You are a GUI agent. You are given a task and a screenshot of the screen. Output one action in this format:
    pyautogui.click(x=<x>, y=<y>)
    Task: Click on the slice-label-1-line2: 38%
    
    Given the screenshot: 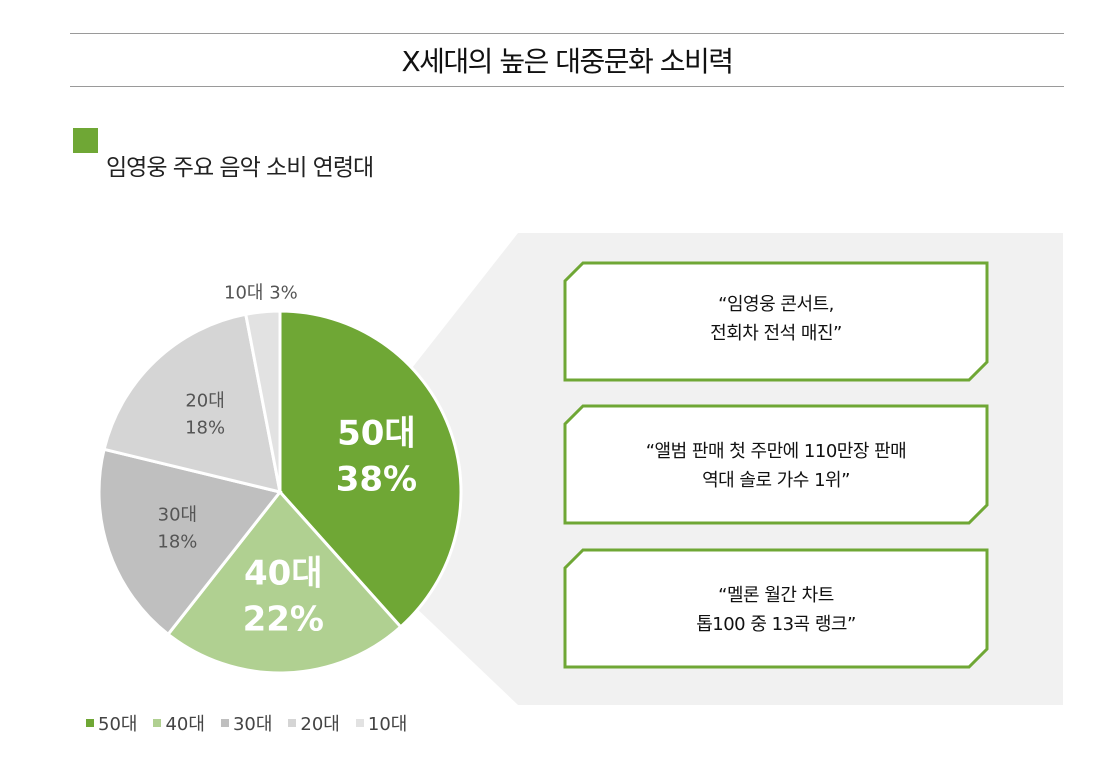 What is the action you would take?
    pyautogui.click(x=376, y=479)
    